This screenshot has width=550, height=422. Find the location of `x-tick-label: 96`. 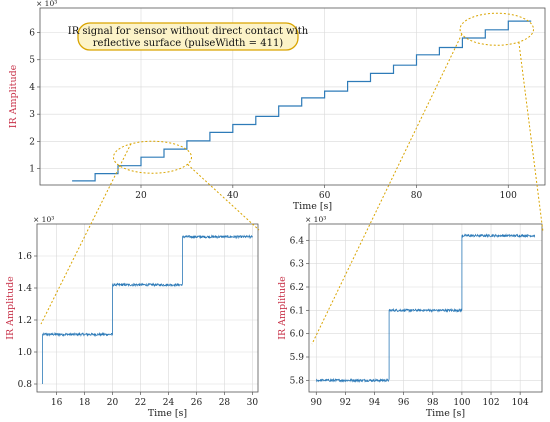

x-tick-label: 96 is located at coordinates (404, 403).